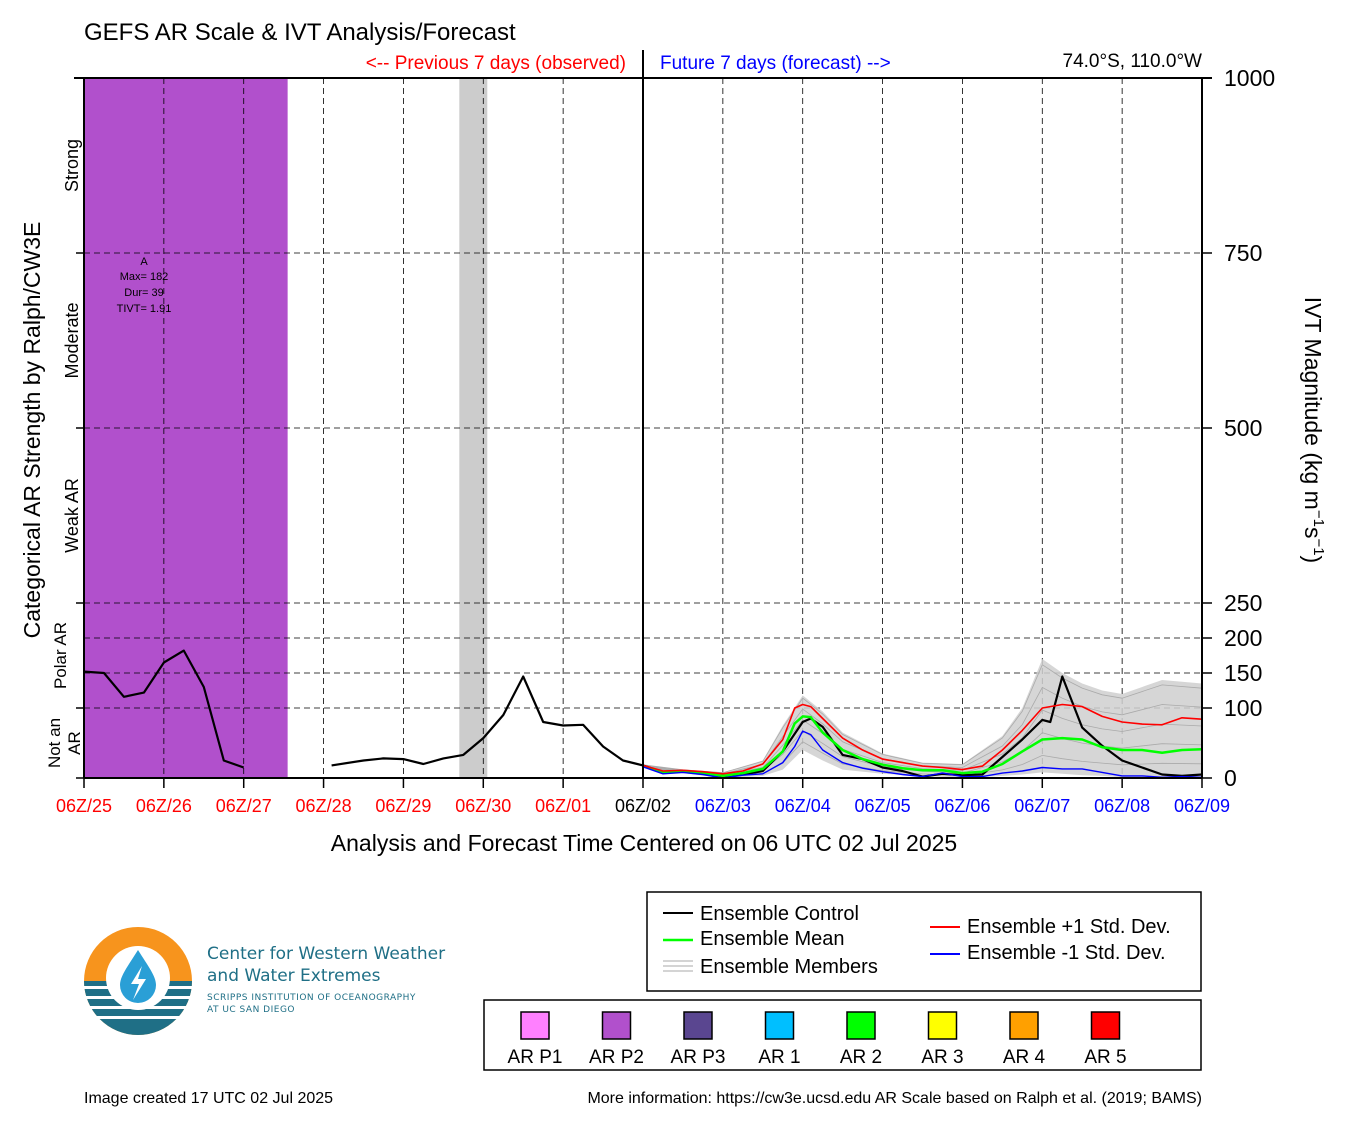 Image resolution: width=1348 pixels, height=1133 pixels. I want to click on ensemble-members-band, so click(922, 718).